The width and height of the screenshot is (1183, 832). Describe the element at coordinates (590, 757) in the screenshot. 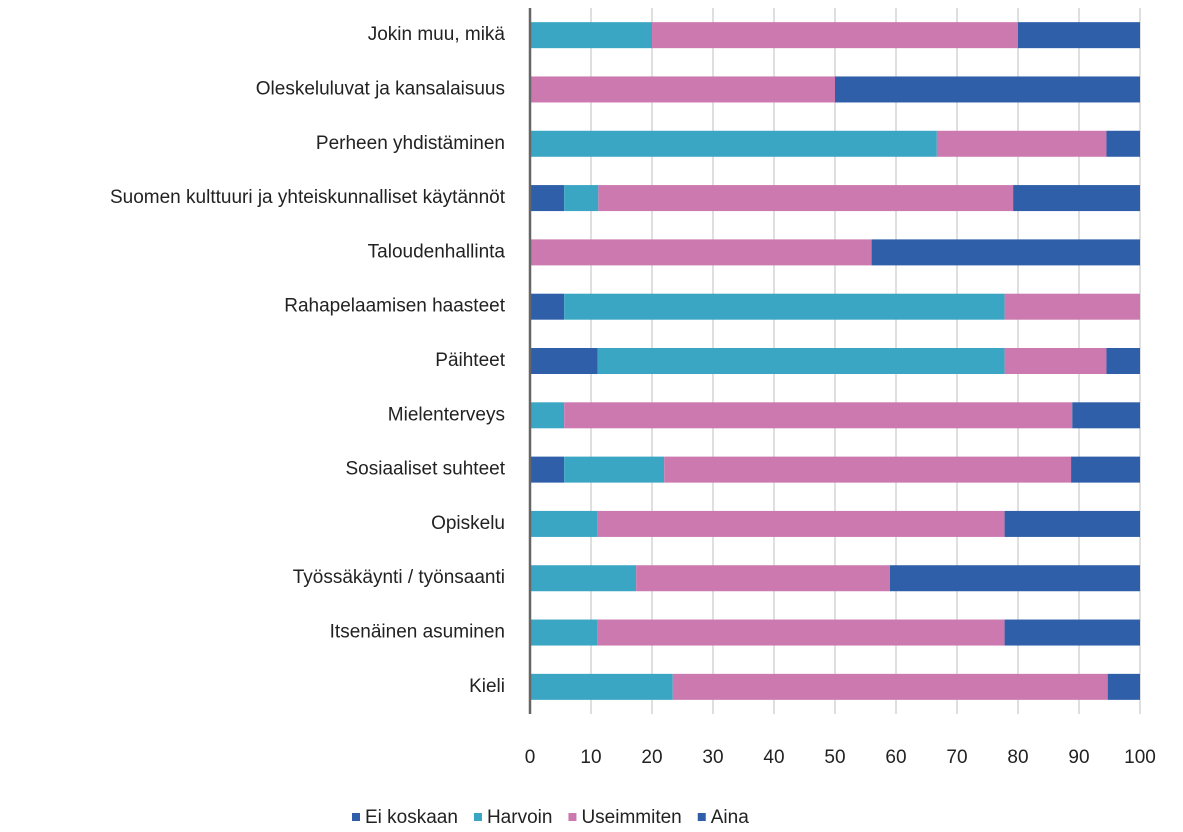

I see `x-tick-label: 10` at that location.